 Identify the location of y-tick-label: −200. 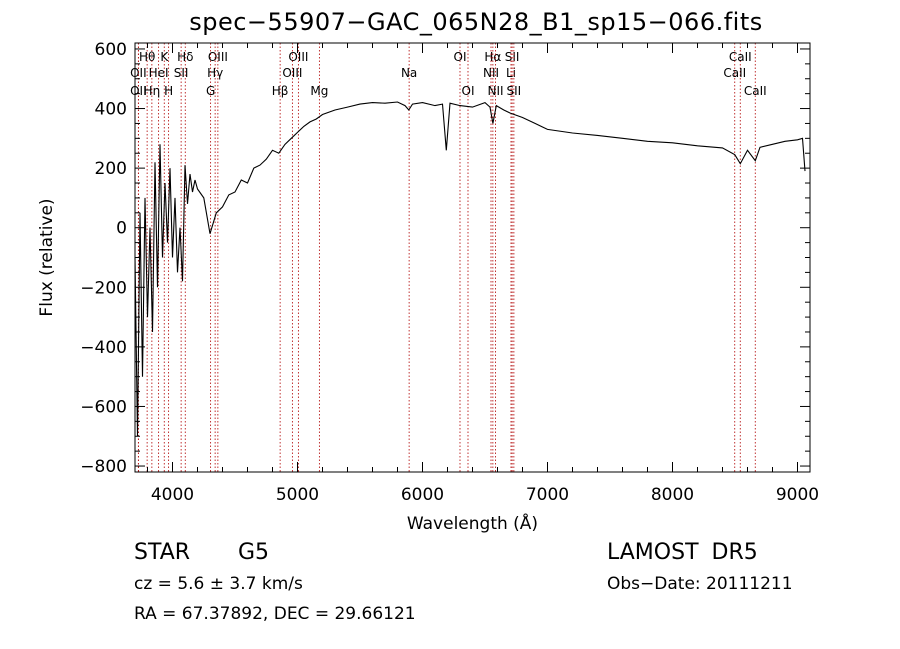
(103, 288).